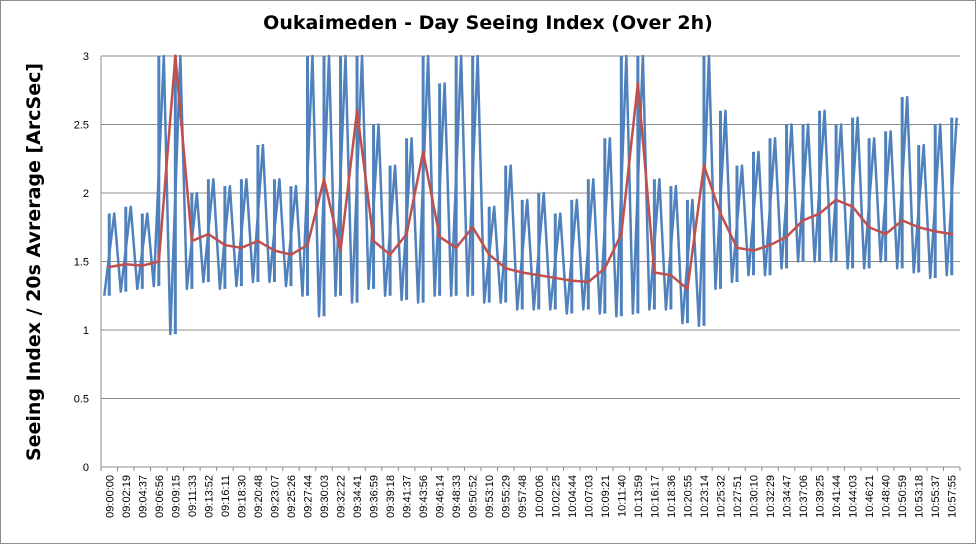  Describe the element at coordinates (721, 496) in the screenshot. I see `x-tick-label: 10:25:32` at that location.